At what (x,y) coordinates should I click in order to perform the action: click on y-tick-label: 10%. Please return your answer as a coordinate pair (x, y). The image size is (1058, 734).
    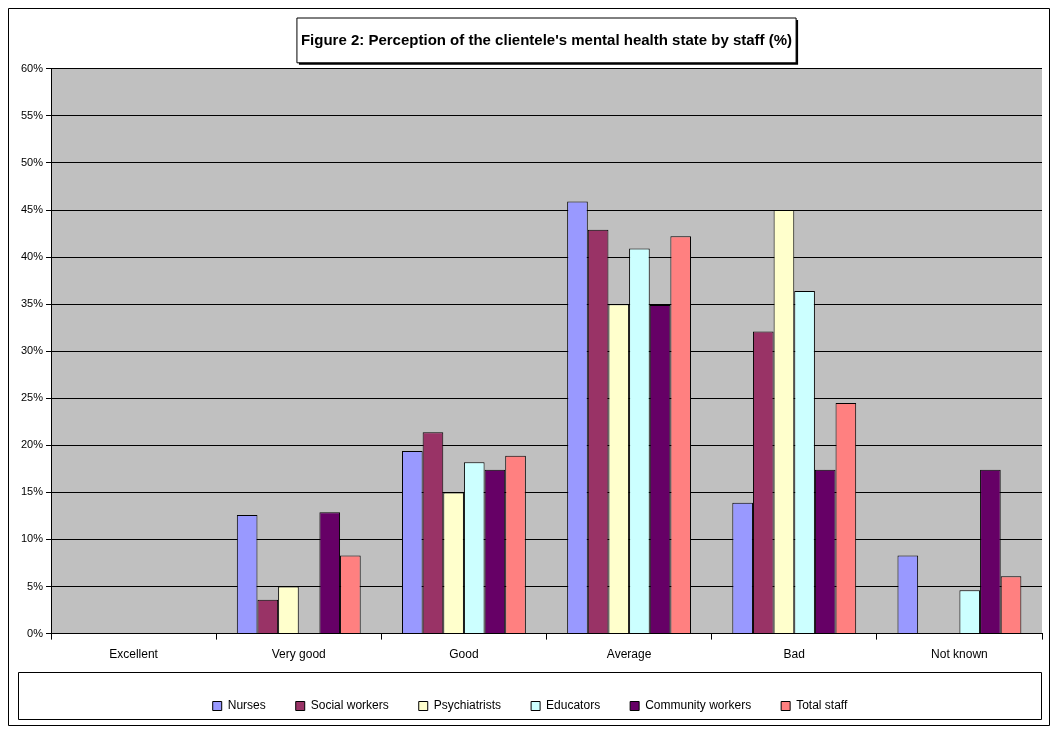
    Looking at the image, I should click on (32, 538).